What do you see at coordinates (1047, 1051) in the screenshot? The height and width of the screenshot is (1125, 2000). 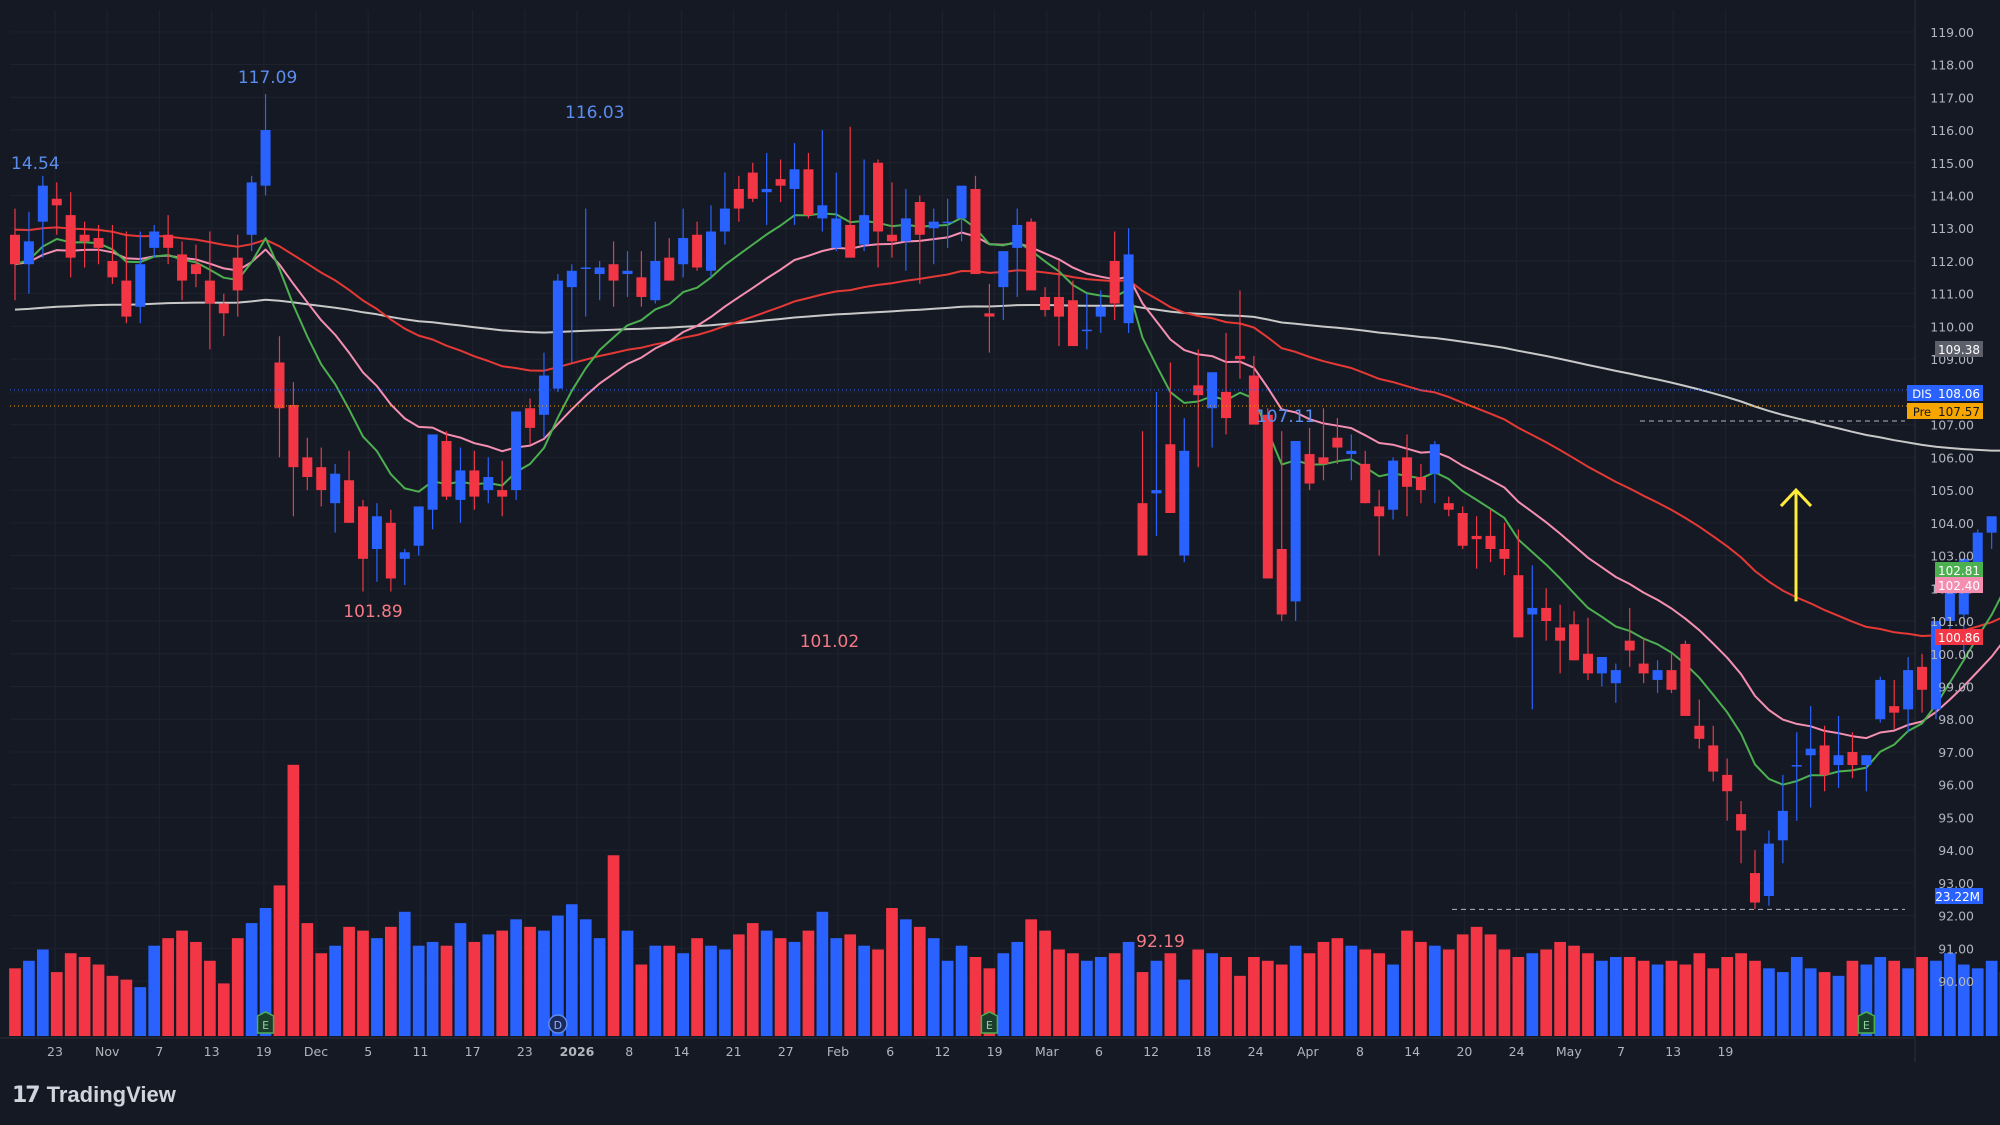 I see `time-tick-label: Mar` at bounding box center [1047, 1051].